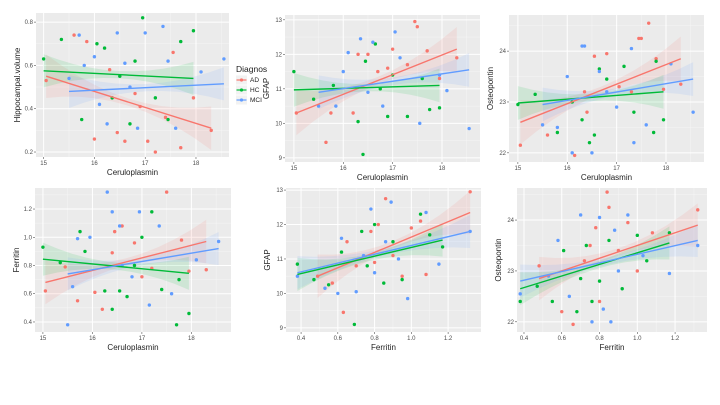 Image resolution: width=720 pixels, height=405 pixels. Describe the element at coordinates (278, 55) in the screenshot. I see `y-tick-label: 12` at that location.